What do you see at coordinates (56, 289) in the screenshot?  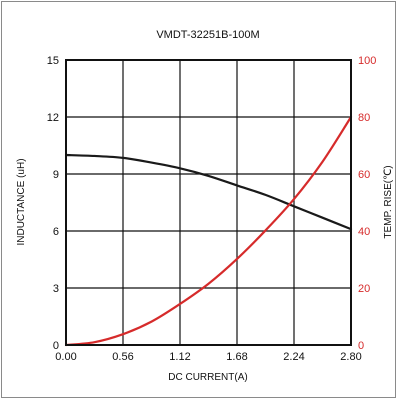 I see `y-left-tick-label: 3` at bounding box center [56, 289].